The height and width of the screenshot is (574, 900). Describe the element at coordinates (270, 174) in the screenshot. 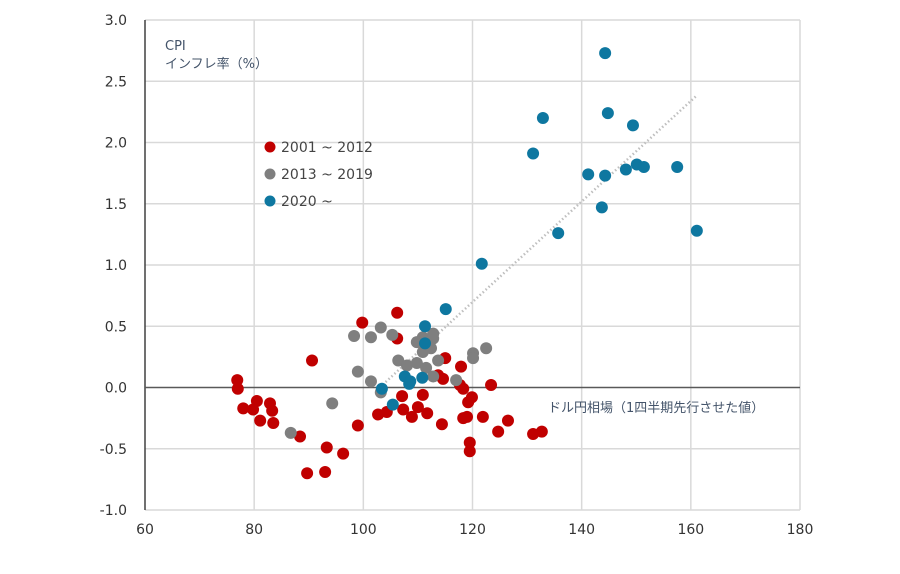

I see `legend-marker-2013-2019` at that location.